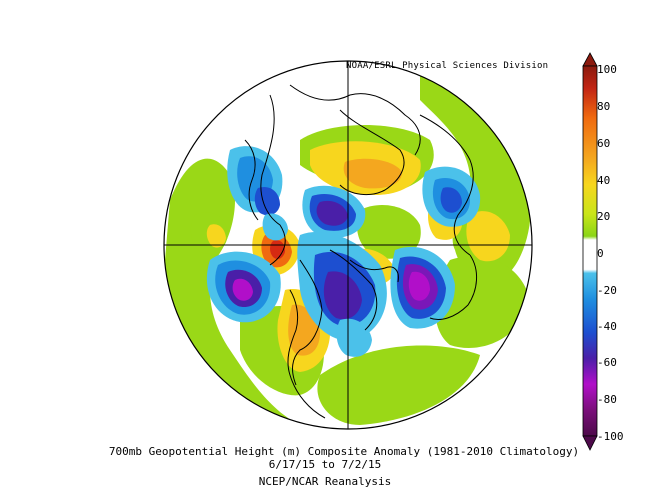 Image resolution: width=650 pixels, height=503 pixels. Describe the element at coordinates (607, 69) in the screenshot. I see `colorbar-label-100: 100` at that location.